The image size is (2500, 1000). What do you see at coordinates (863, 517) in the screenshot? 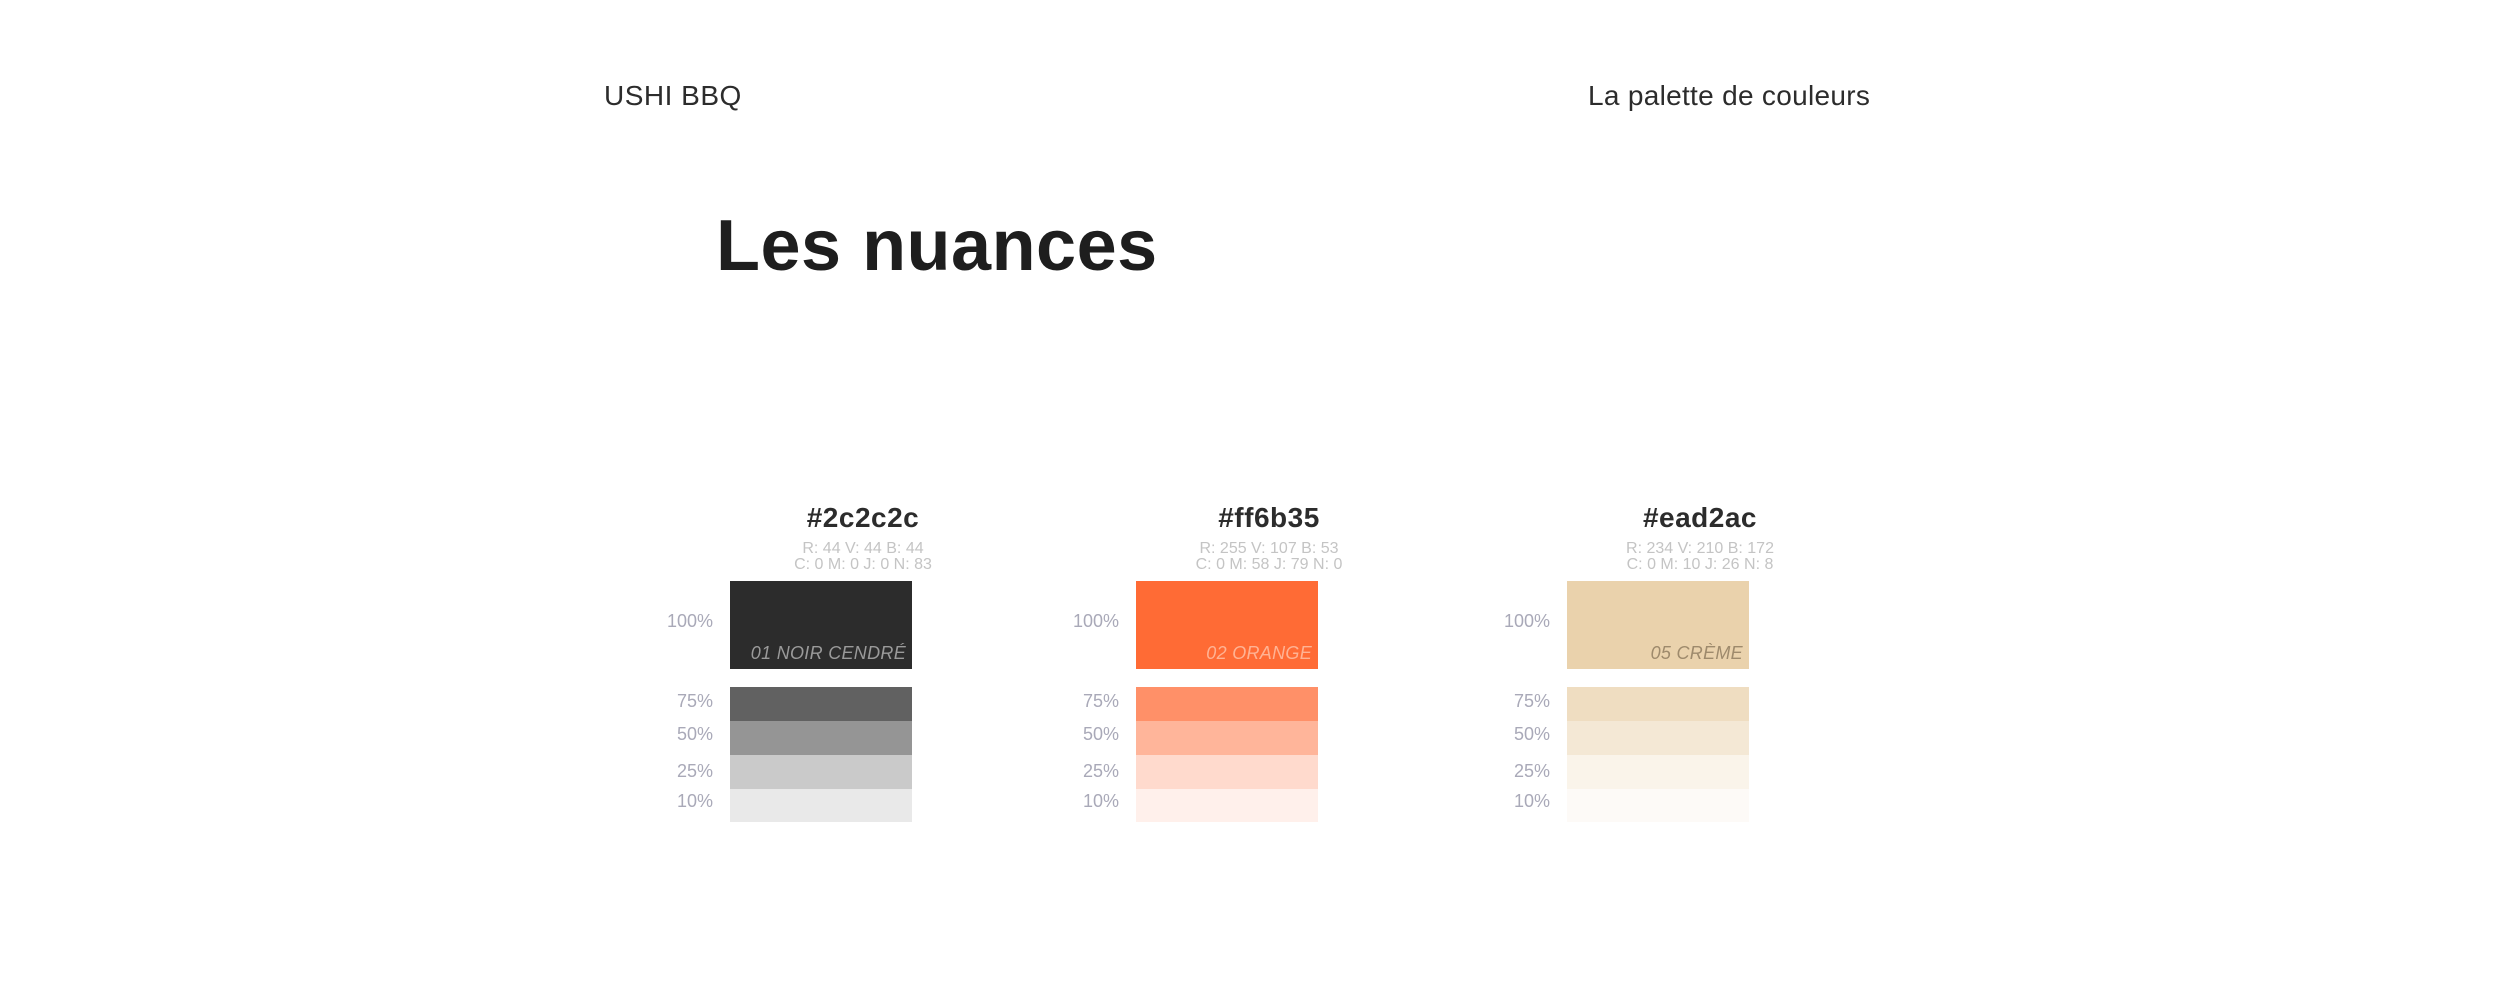
I see `hex-code: #2c2c2c` at bounding box center [863, 517].